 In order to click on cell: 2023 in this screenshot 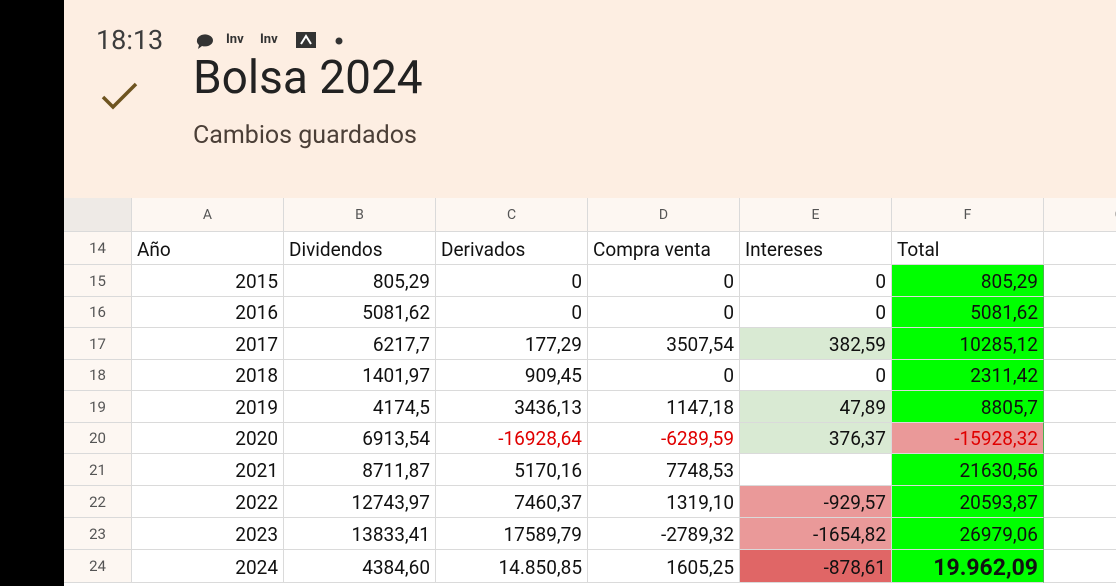, I will do `click(208, 534)`.